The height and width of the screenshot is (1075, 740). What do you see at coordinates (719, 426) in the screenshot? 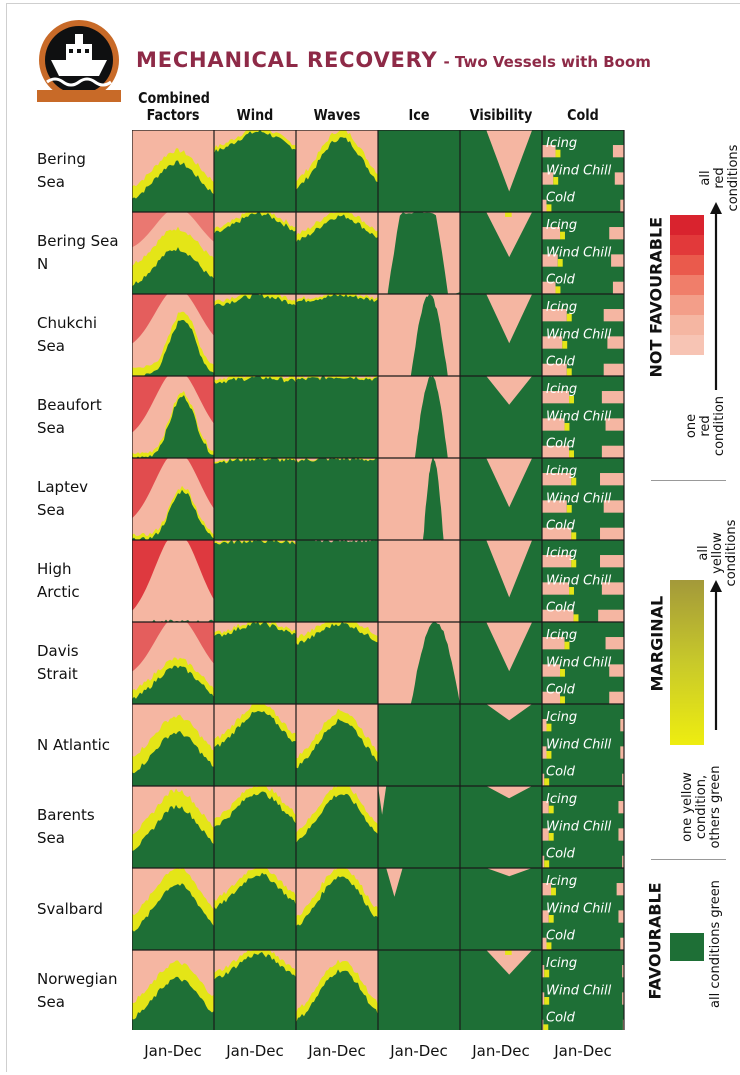
I see `legend-nf-bottom-3: condition` at bounding box center [719, 426].